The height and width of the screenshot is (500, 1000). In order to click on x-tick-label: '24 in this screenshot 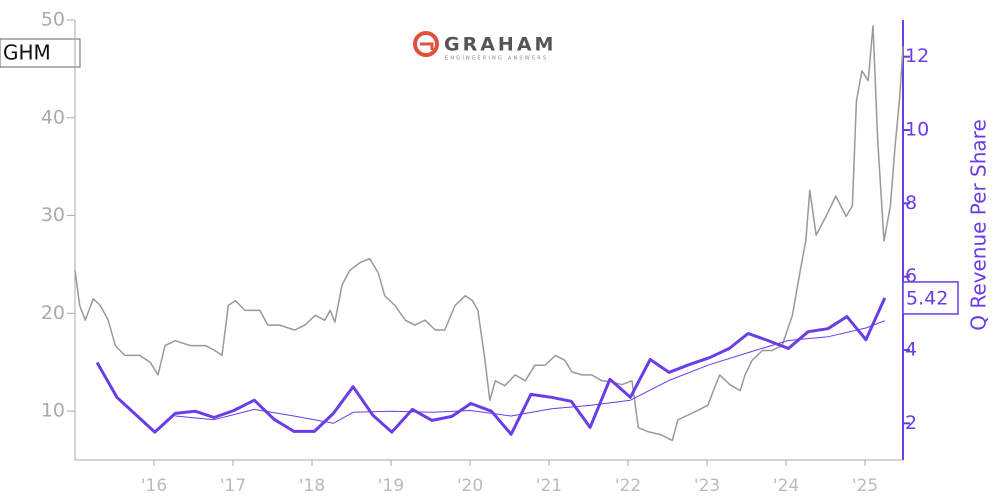, I will do `click(786, 486)`.